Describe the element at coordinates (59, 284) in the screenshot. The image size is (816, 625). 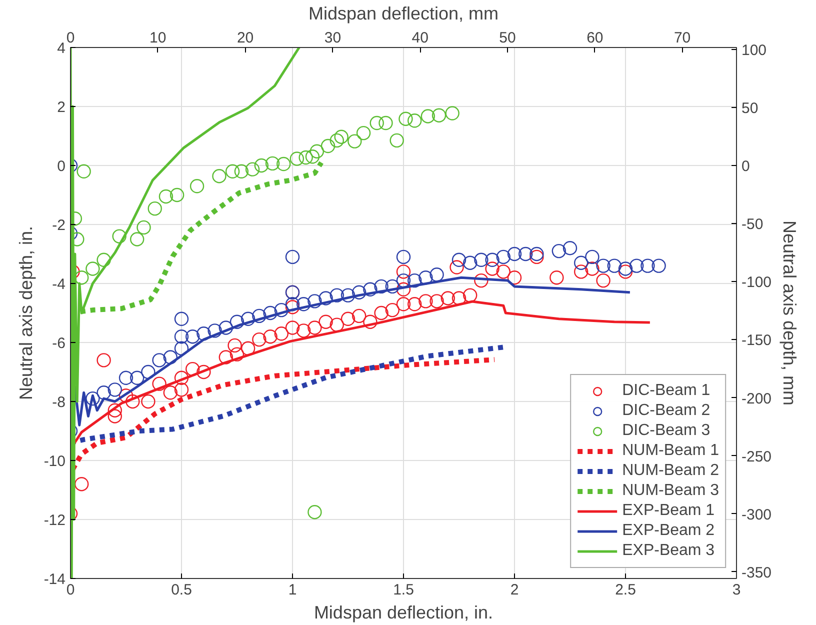
I see `y-tick-label: -4` at that location.